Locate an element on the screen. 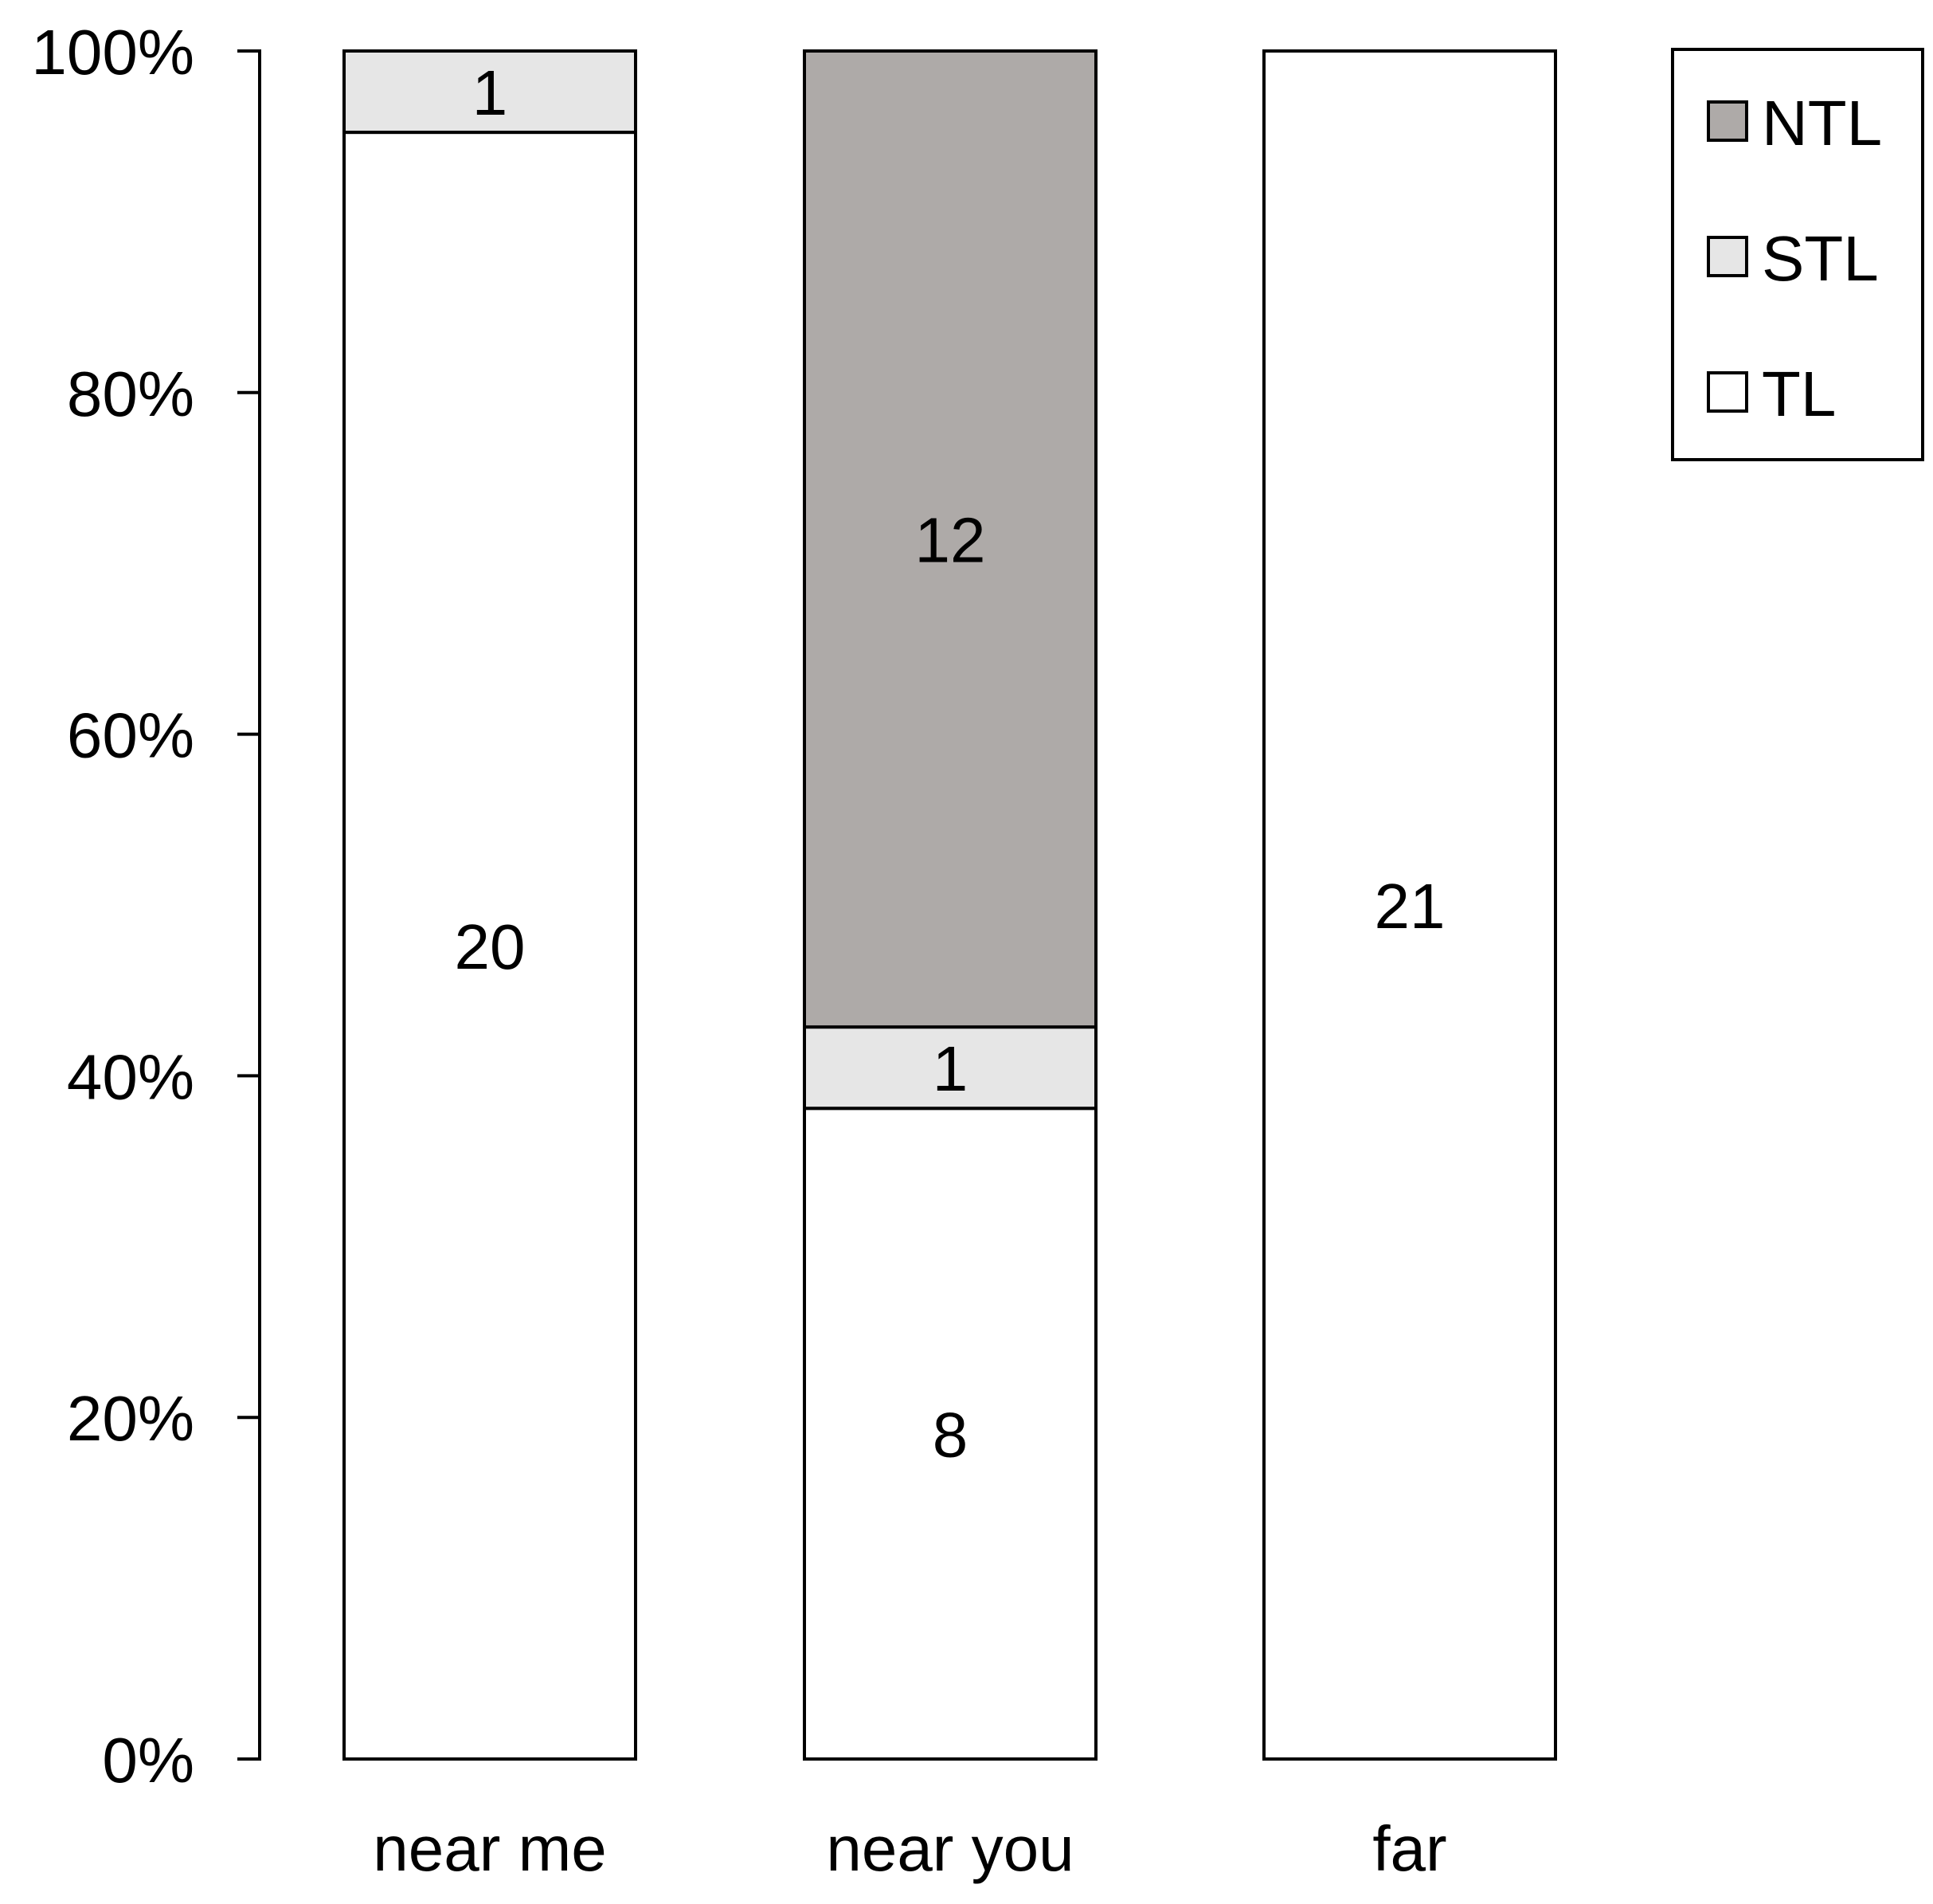  y-tick-label-40: 40% is located at coordinates (130, 1076).